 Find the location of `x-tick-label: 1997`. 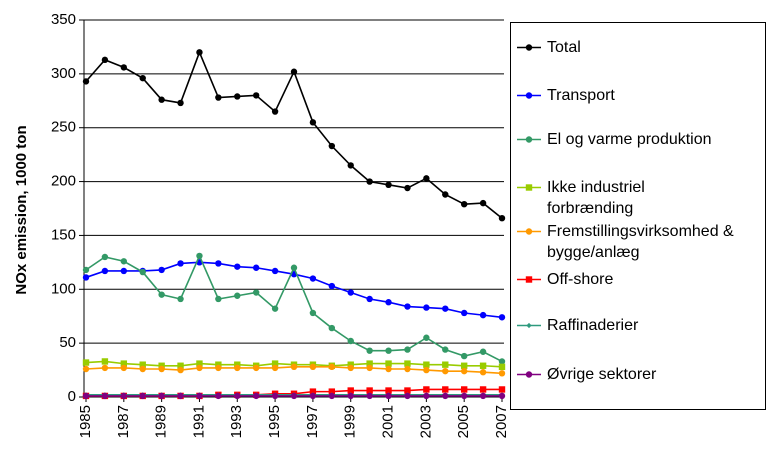

x-tick-label: 1997 is located at coordinates (312, 421).